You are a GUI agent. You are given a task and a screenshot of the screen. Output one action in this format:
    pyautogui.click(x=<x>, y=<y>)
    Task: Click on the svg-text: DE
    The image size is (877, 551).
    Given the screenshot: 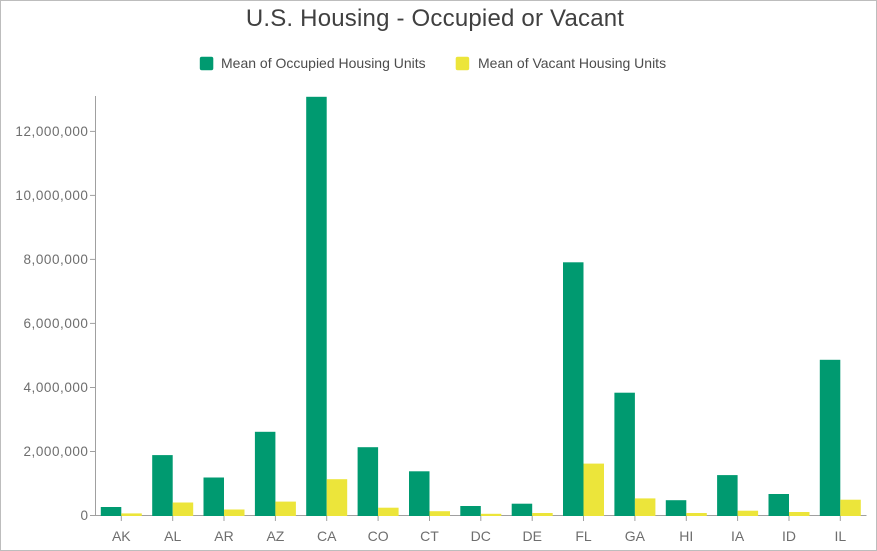 What is the action you would take?
    pyautogui.click(x=531, y=536)
    